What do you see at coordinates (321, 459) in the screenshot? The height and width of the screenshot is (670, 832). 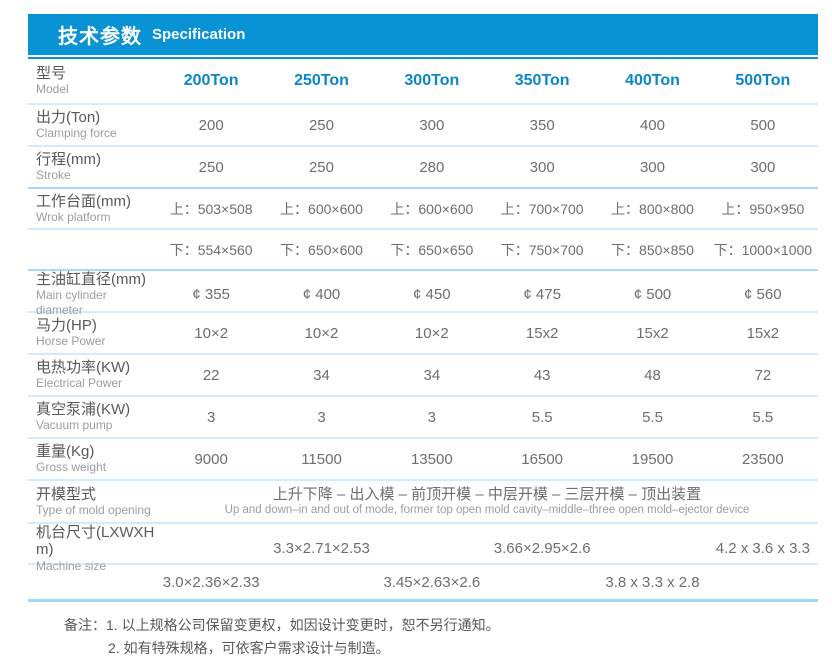 I see `cell-value: 11500` at bounding box center [321, 459].